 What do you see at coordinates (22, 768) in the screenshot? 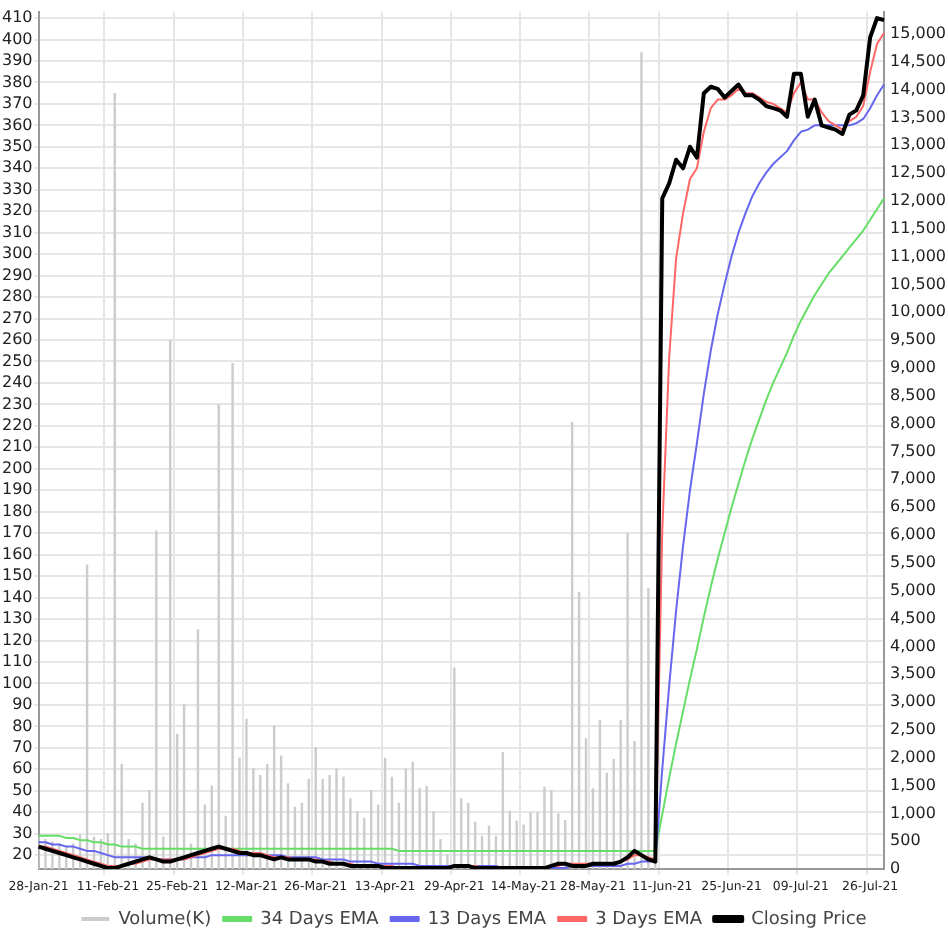
I see `y-tick-label: 60` at bounding box center [22, 768].